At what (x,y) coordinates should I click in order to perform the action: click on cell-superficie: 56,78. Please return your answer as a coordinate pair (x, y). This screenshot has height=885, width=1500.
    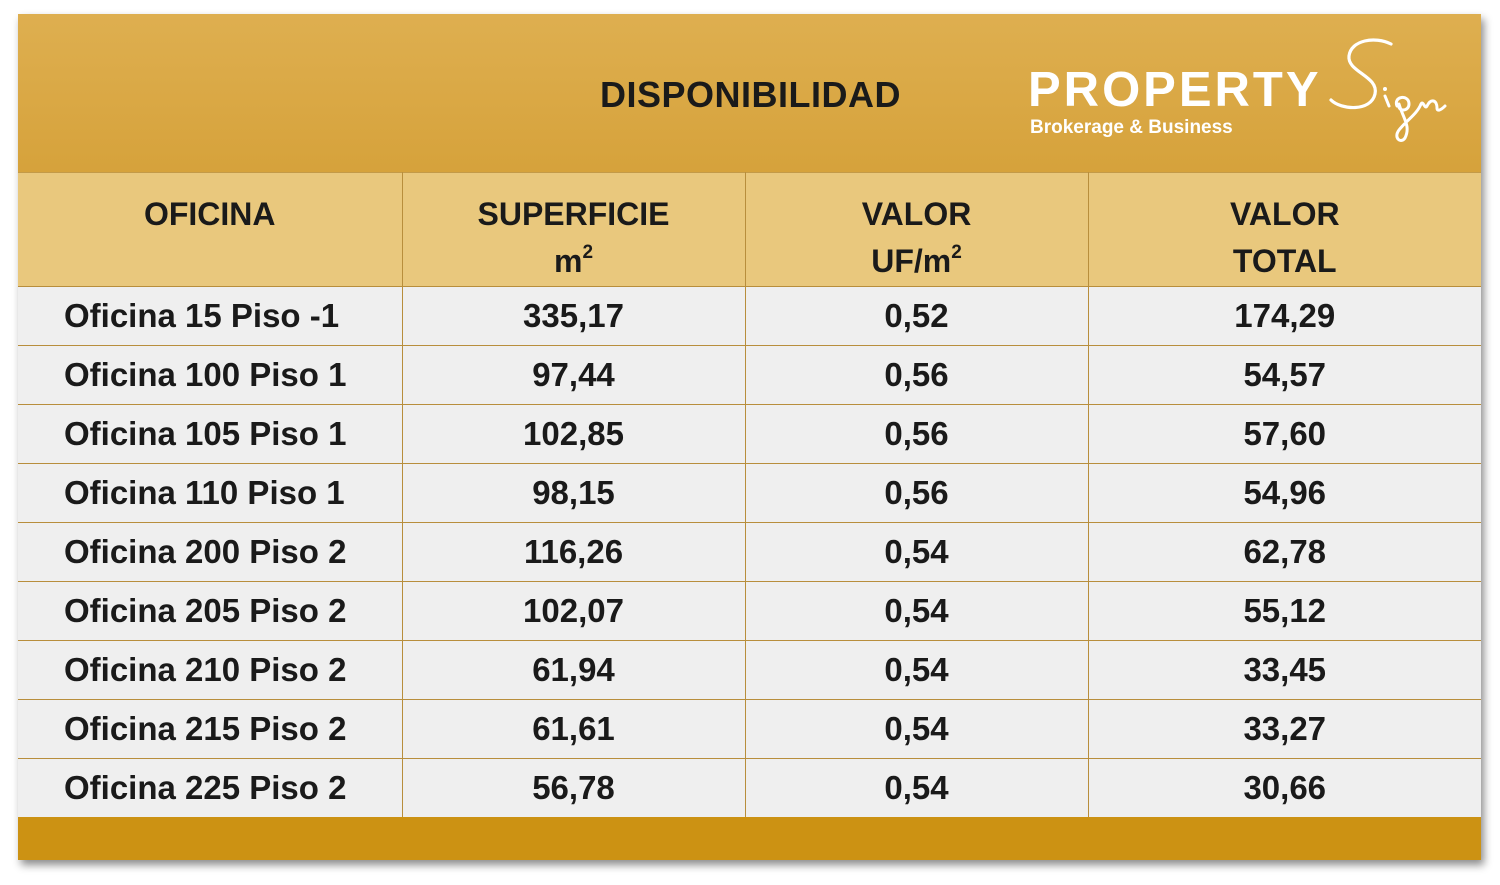
    Looking at the image, I should click on (574, 788).